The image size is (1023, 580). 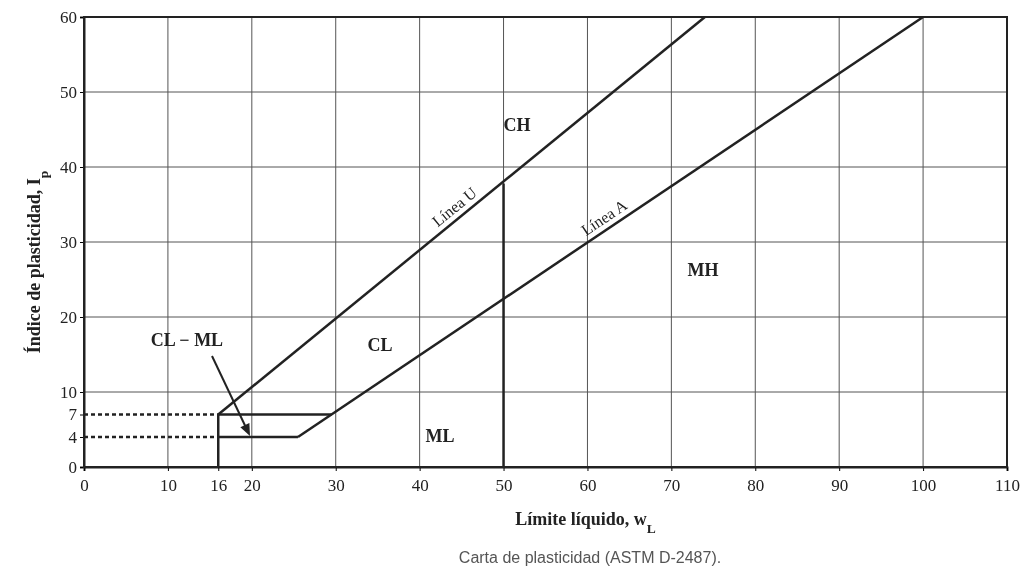 I want to click on text: Línea U, so click(x=454, y=206).